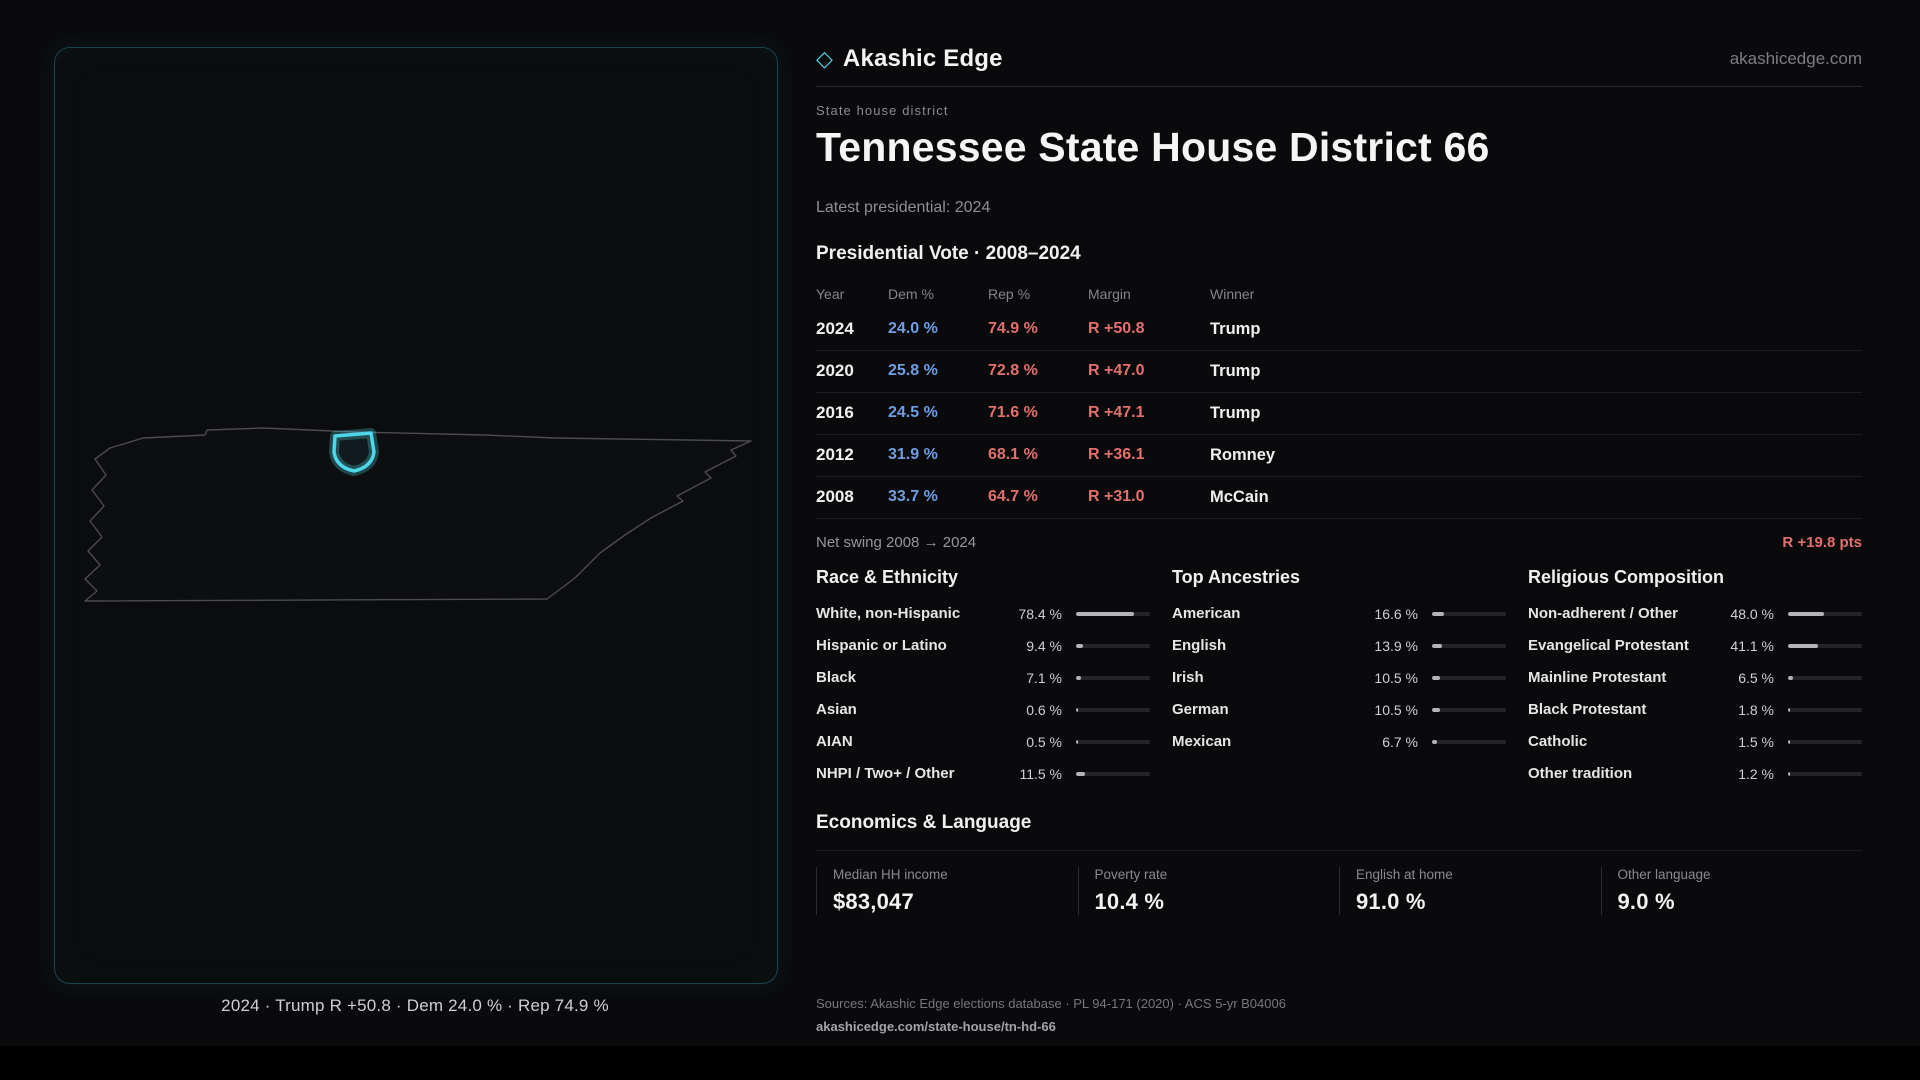  Describe the element at coordinates (1339, 86) in the screenshot. I see `header-divider` at that location.